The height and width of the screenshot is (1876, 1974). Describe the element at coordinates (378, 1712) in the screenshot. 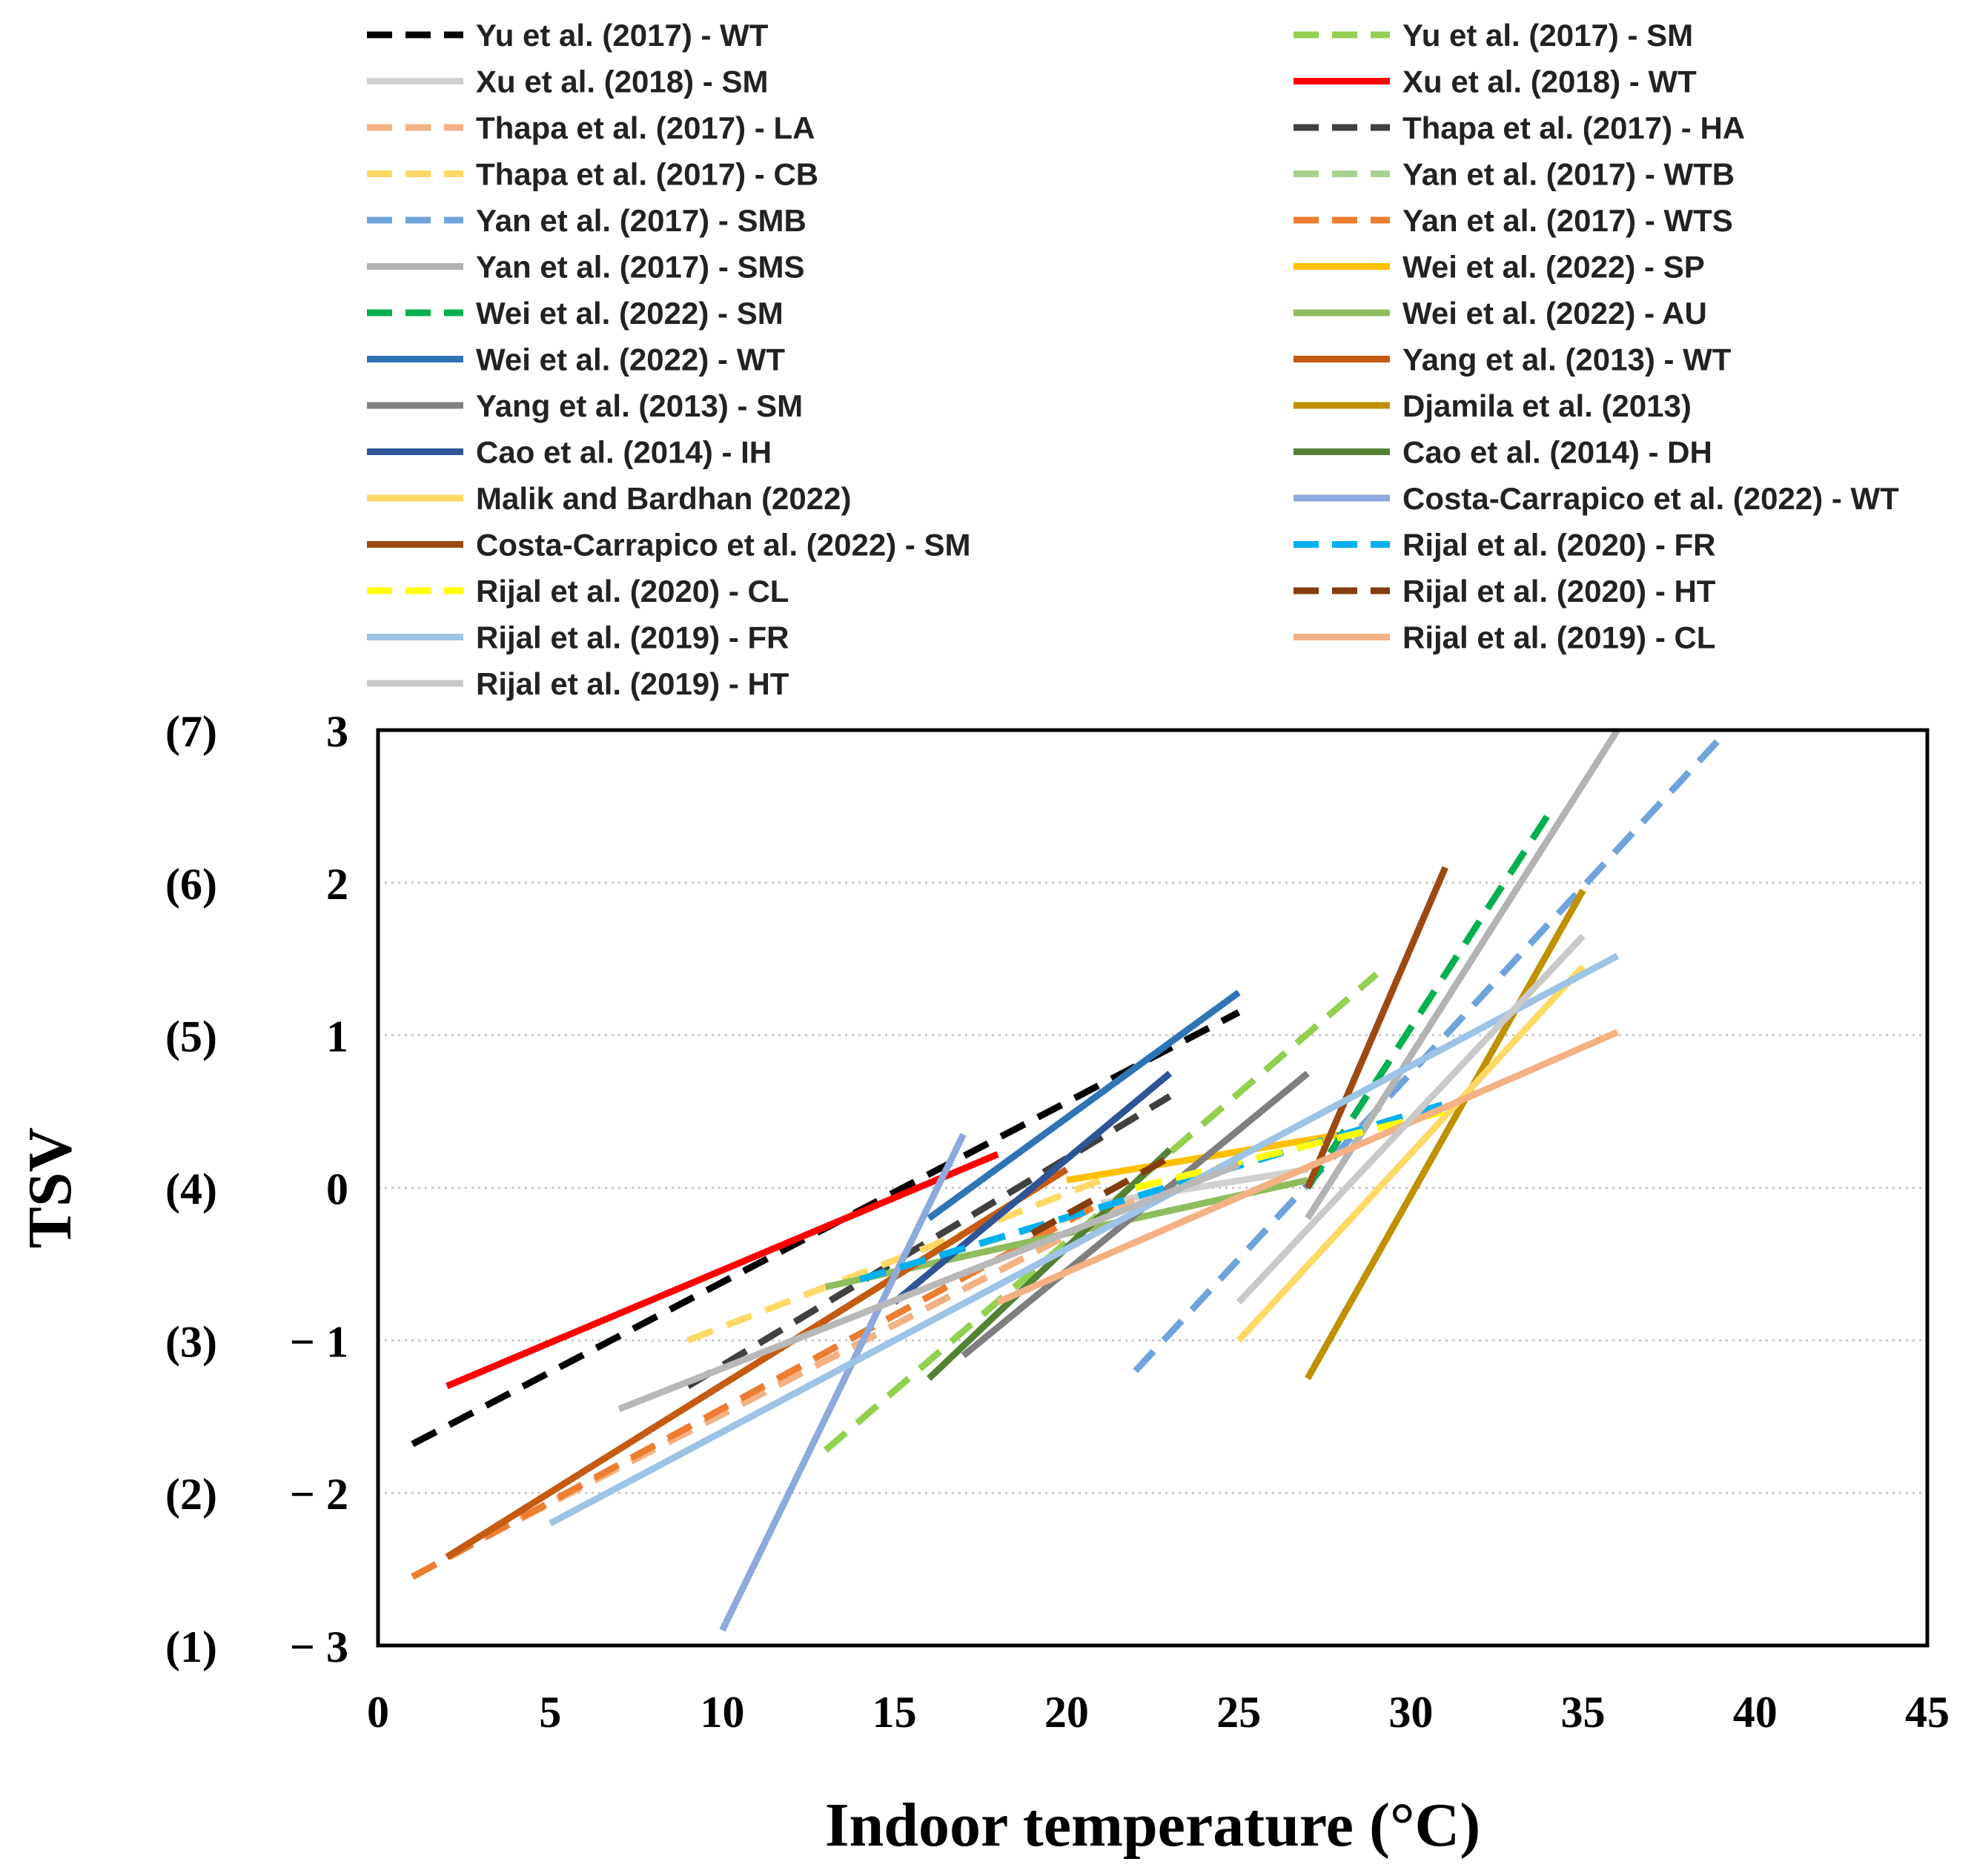

I see `x-tick-label: 0` at that location.